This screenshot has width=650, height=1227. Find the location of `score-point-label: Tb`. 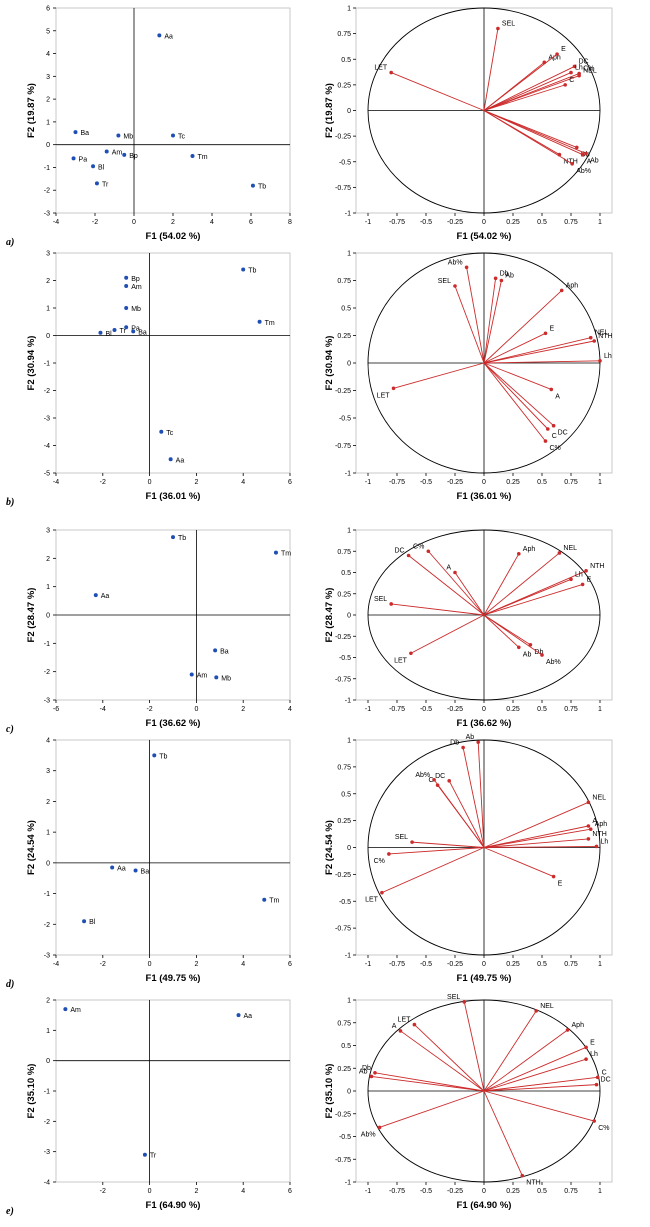

score-point-label: Tb is located at coordinates (182, 538).